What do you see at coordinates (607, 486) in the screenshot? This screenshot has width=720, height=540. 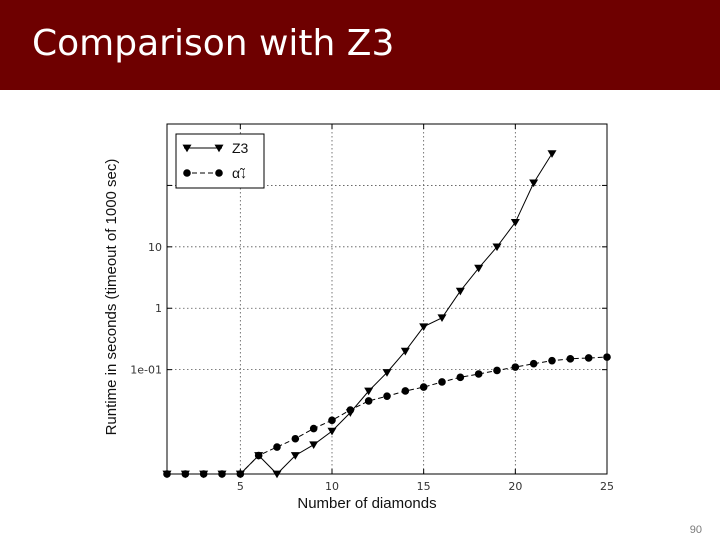 I see `x-tick-label: 25` at bounding box center [607, 486].